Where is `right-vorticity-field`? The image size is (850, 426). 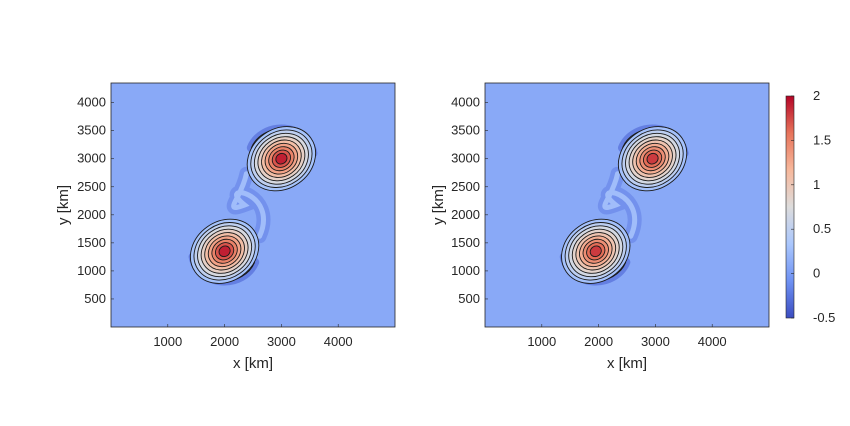
right-vorticity-field is located at coordinates (624, 205).